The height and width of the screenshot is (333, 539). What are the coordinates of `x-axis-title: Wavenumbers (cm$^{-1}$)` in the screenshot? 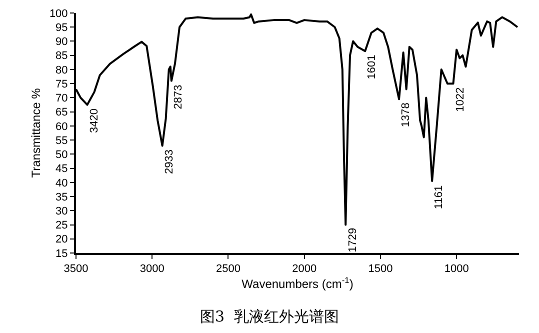 It's located at (298, 283).